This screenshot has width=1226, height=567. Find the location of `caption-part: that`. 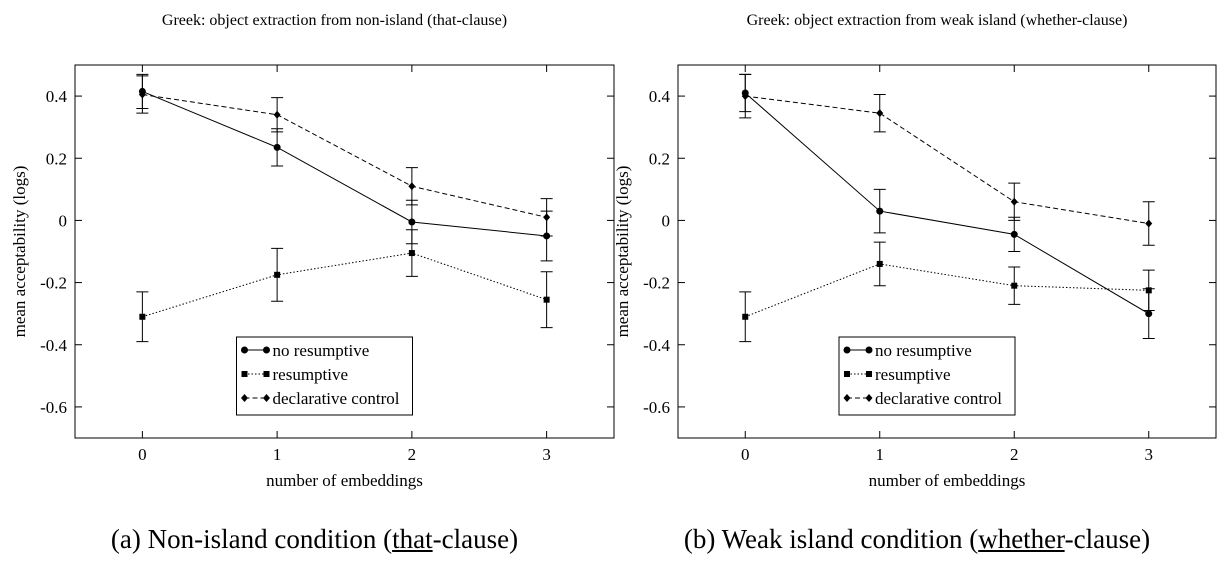

caption-part: that is located at coordinates (412, 539).